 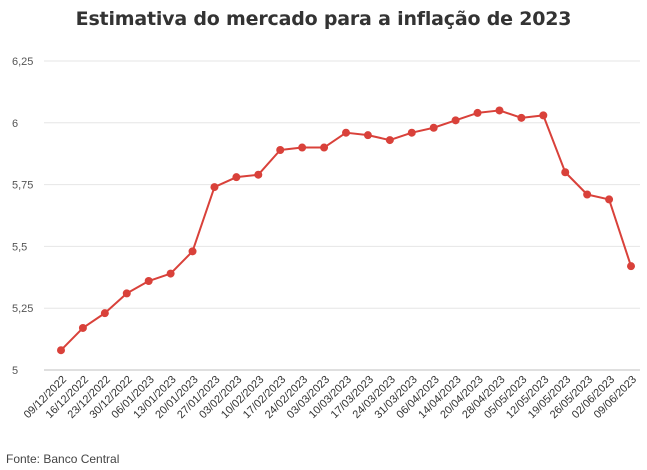 I want to click on y-tick-label: 6, so click(x=15, y=124).